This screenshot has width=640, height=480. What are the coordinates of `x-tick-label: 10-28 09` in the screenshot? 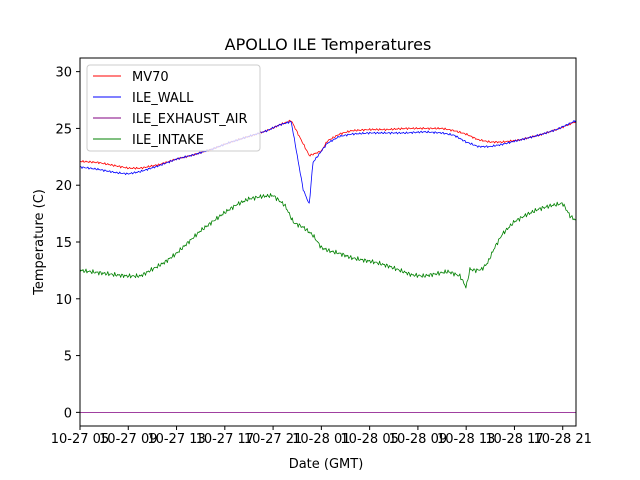 It's located at (418, 439).